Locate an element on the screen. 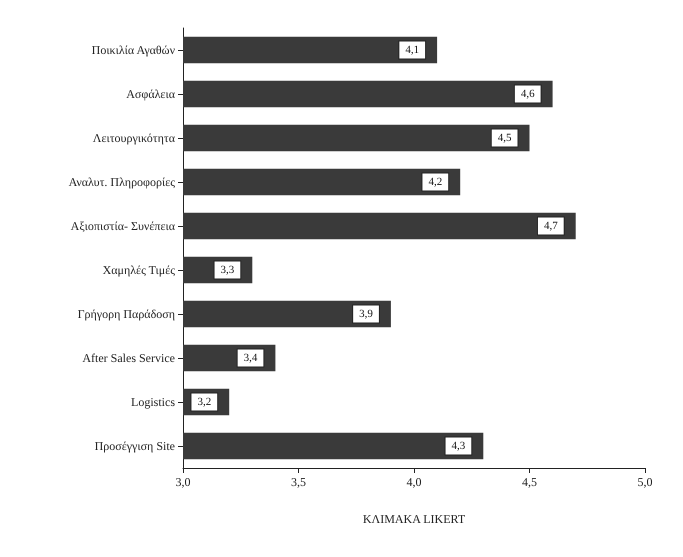  y-tick-label: Logistics is located at coordinates (153, 402).